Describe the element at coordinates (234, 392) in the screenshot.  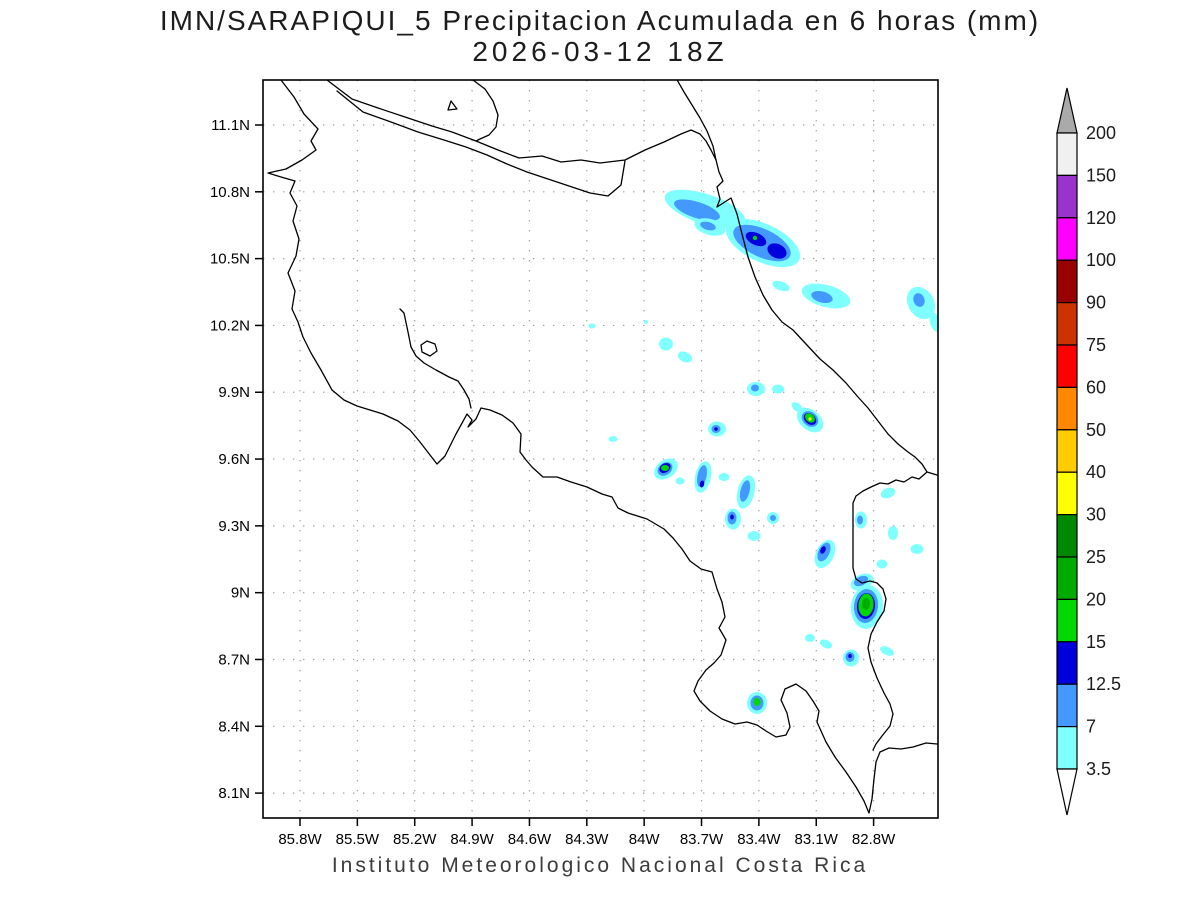
I see `y-tick-label: 9.9N` at that location.